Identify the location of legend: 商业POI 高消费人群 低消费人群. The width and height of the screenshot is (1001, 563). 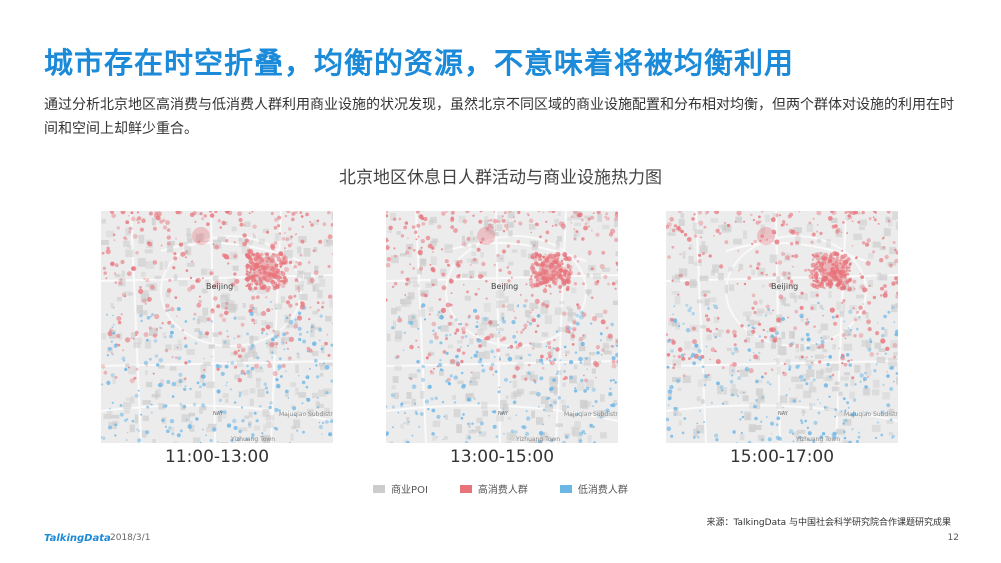
(500, 488).